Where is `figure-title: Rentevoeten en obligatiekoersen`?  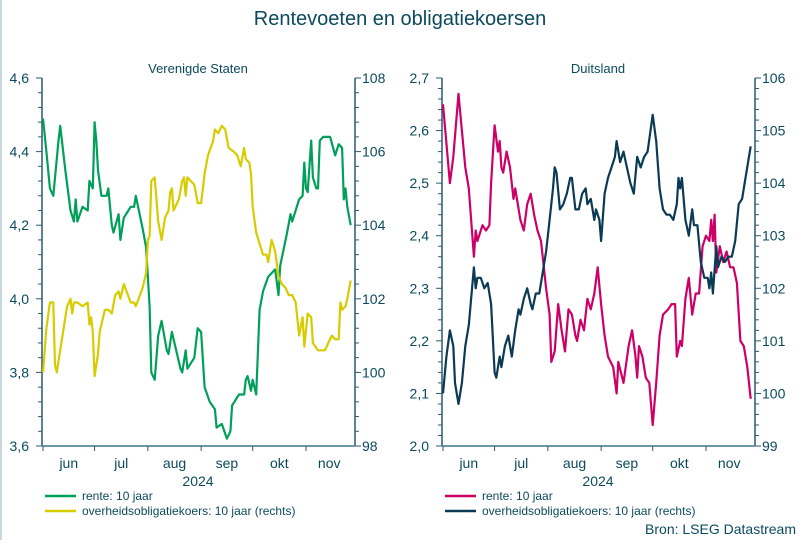
figure-title: Rentevoeten en obligatiekoersen is located at coordinates (400, 19).